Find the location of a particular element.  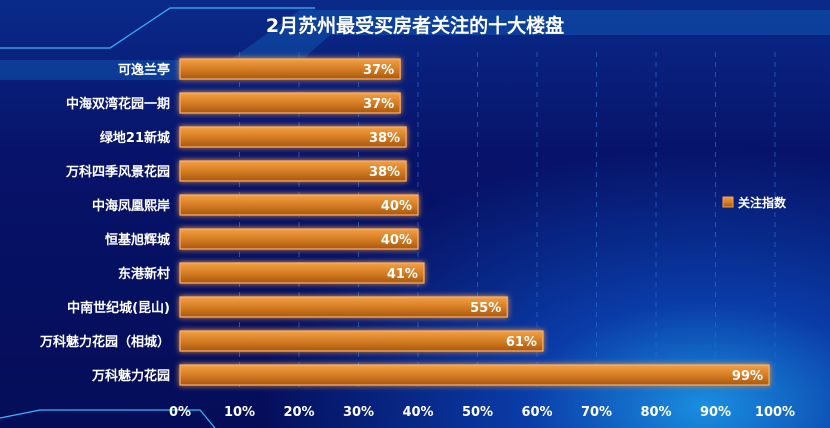

data-label: 61% is located at coordinates (521, 342).